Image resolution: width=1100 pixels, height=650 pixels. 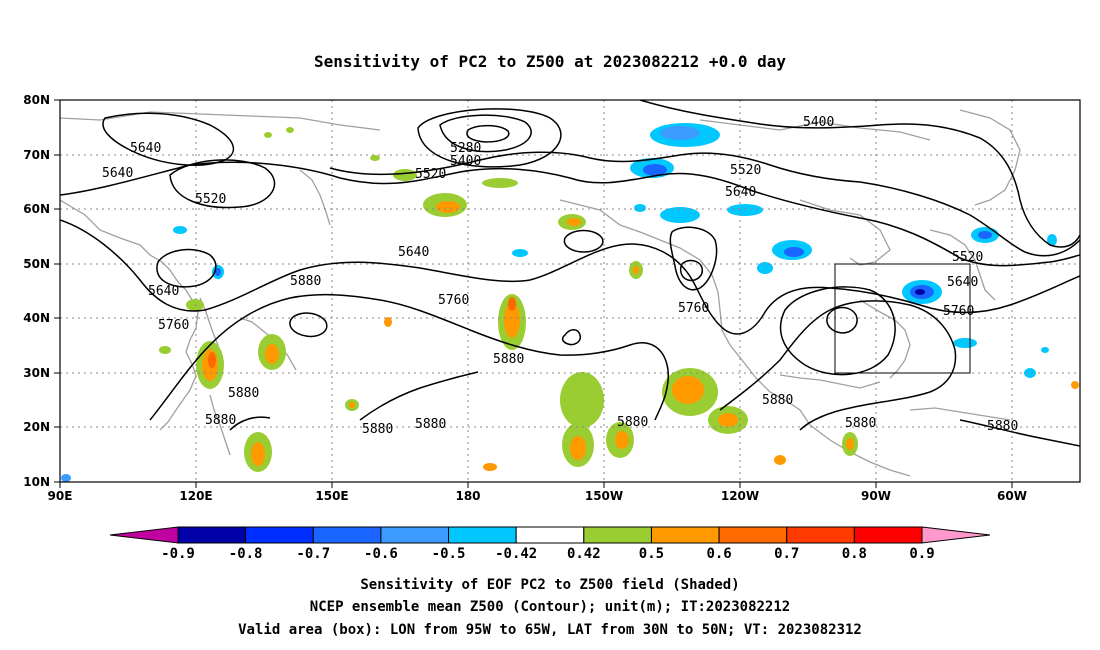 I want to click on contour-5880-trop-east, so click(x=1019, y=433).